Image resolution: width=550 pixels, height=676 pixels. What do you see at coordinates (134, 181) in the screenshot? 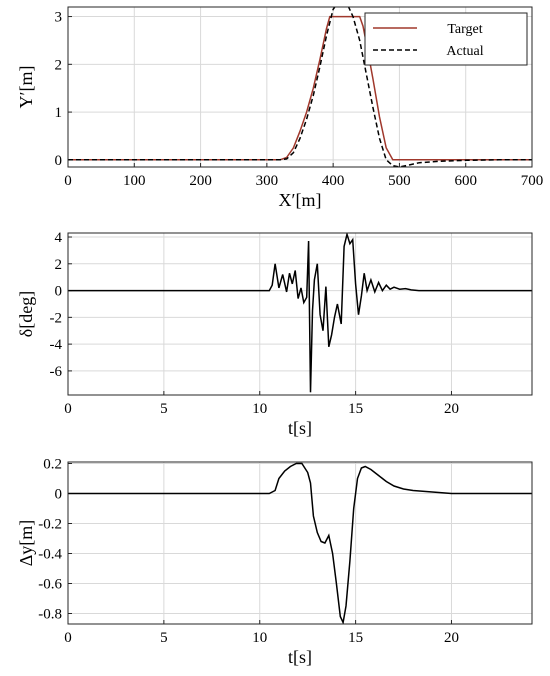
I see `x-tick-label: 100` at bounding box center [134, 181].